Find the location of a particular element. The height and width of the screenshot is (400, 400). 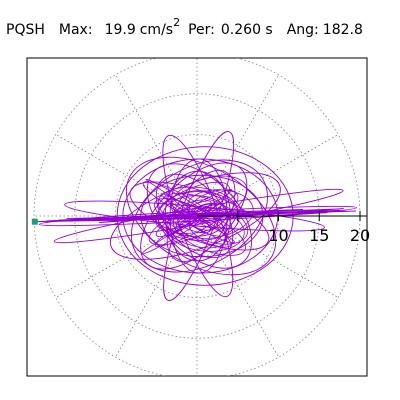

period-value: 0.260 s is located at coordinates (246, 29).